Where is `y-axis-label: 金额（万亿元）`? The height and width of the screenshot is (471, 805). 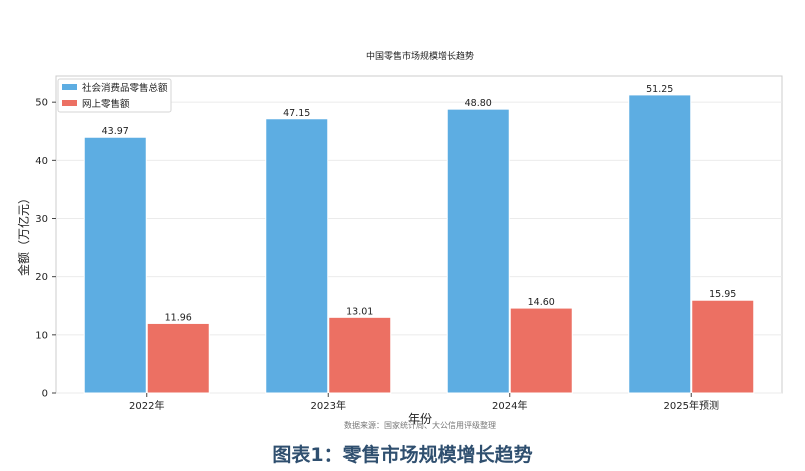
y-axis-label: 金额（万亿元） is located at coordinates (23, 234).